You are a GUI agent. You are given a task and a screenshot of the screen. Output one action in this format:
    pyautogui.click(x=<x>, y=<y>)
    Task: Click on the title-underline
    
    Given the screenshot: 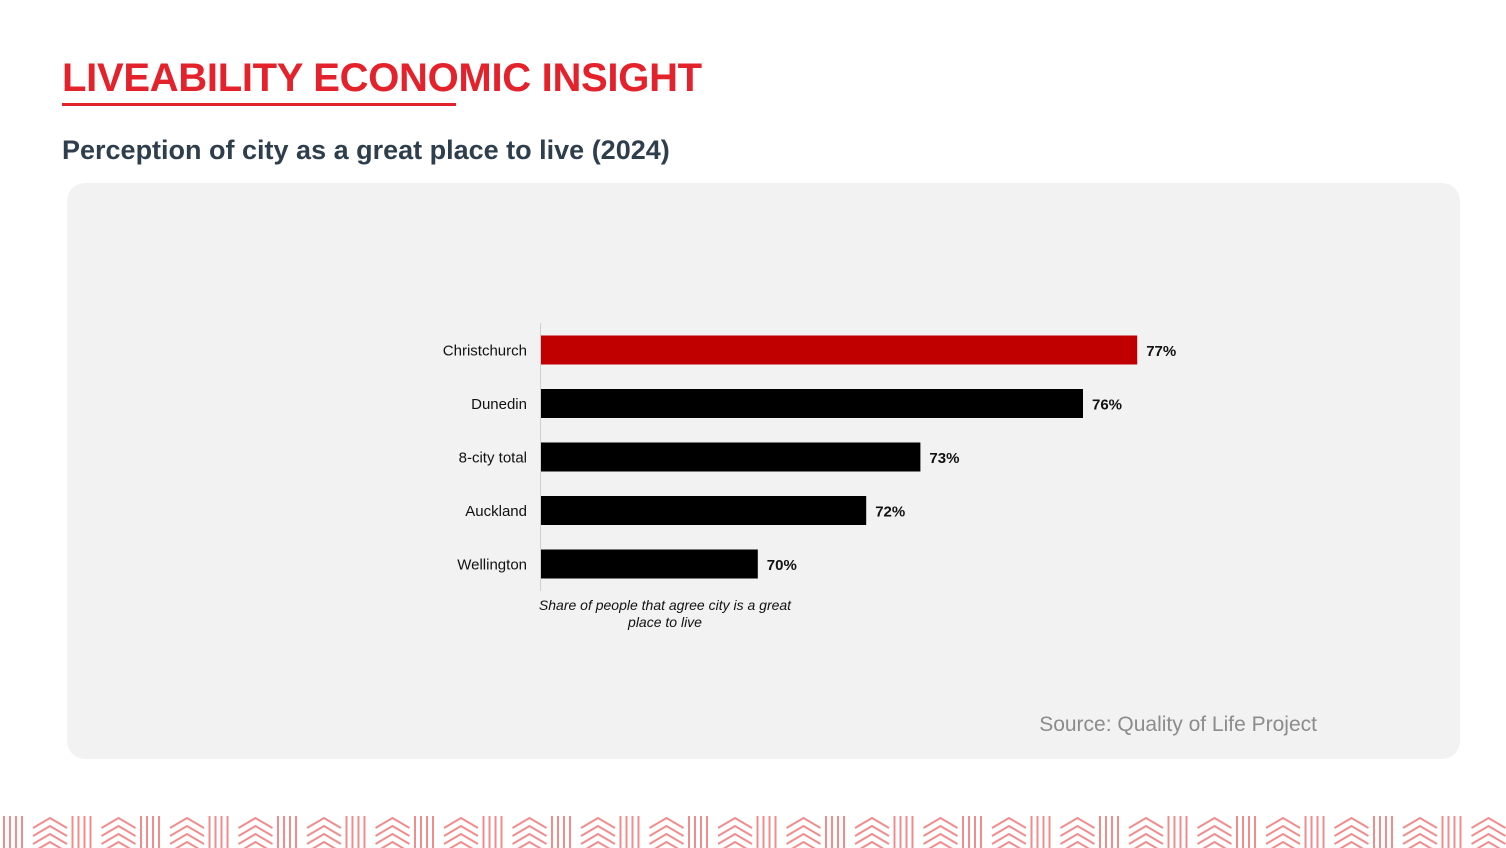 What is the action you would take?
    pyautogui.click(x=259, y=104)
    